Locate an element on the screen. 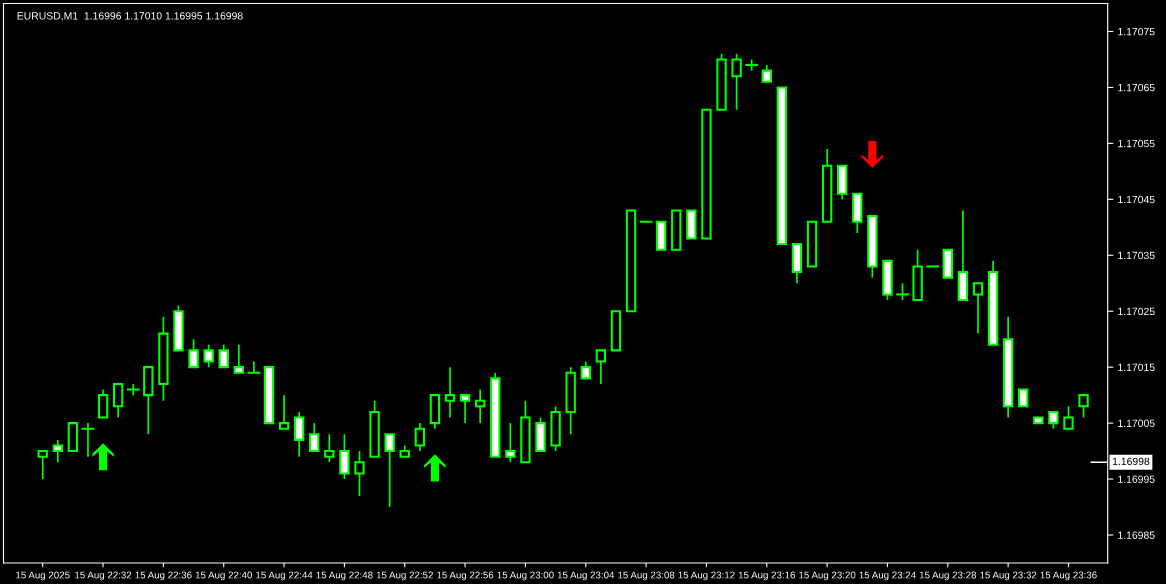  y-tick-label: 1.16985 is located at coordinates (1136, 535).